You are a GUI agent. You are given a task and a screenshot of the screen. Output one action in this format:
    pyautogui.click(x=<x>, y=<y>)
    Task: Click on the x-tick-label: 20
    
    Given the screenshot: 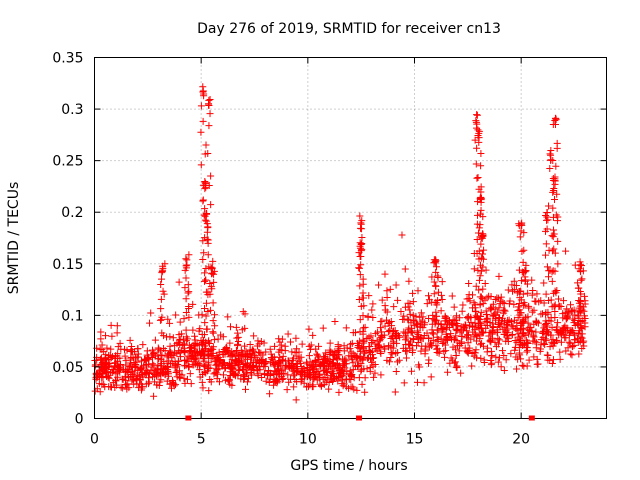 What is the action you would take?
    pyautogui.click(x=521, y=440)
    